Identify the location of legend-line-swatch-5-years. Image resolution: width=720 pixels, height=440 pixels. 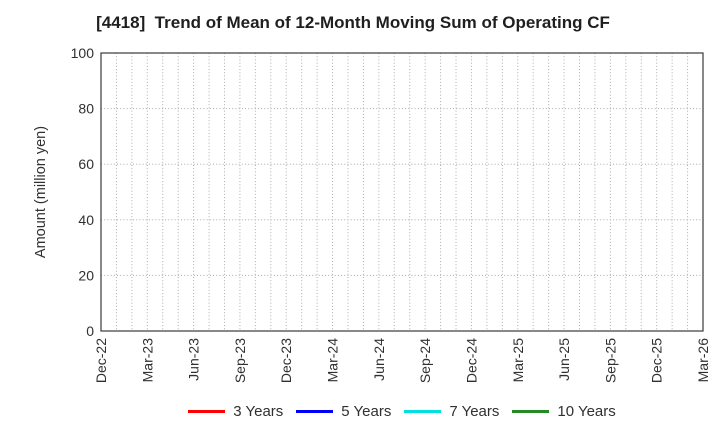
(315, 411).